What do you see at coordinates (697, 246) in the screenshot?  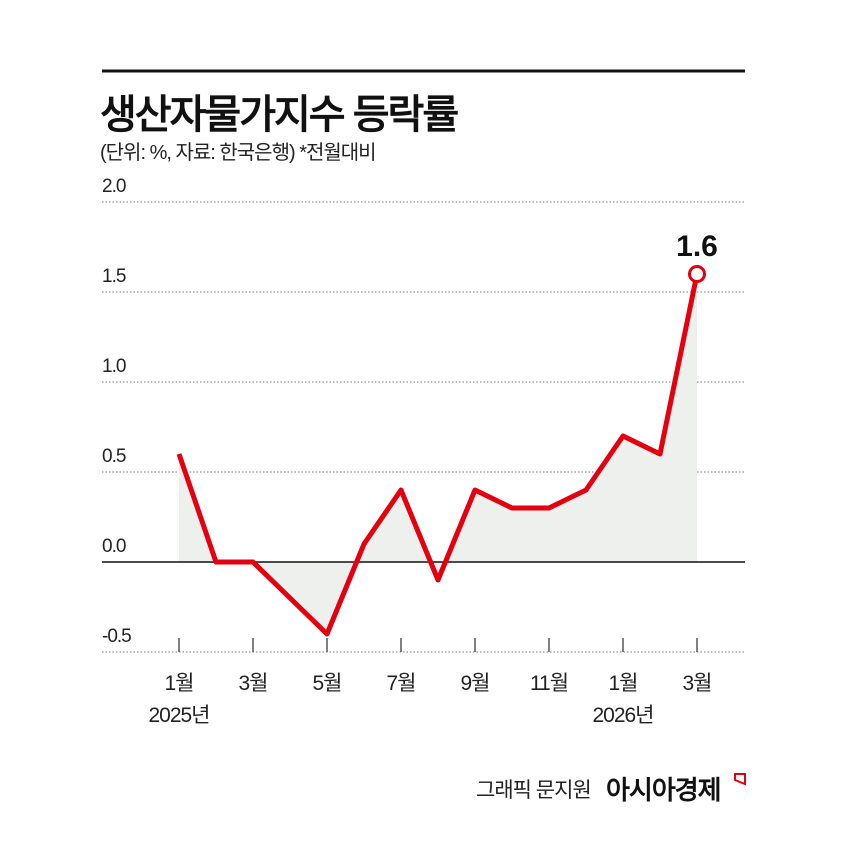 I see `data-label: 1.6` at bounding box center [697, 246].